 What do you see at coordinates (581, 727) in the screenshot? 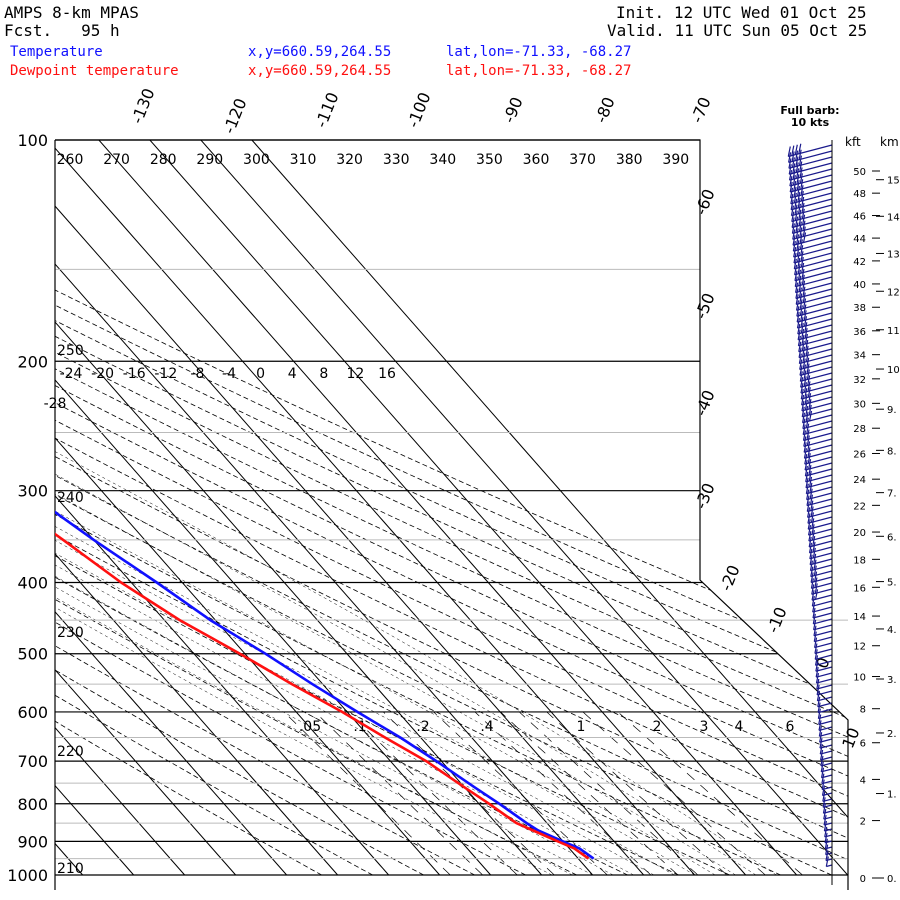
I see `mixing-ratio-label: 1` at bounding box center [581, 727].